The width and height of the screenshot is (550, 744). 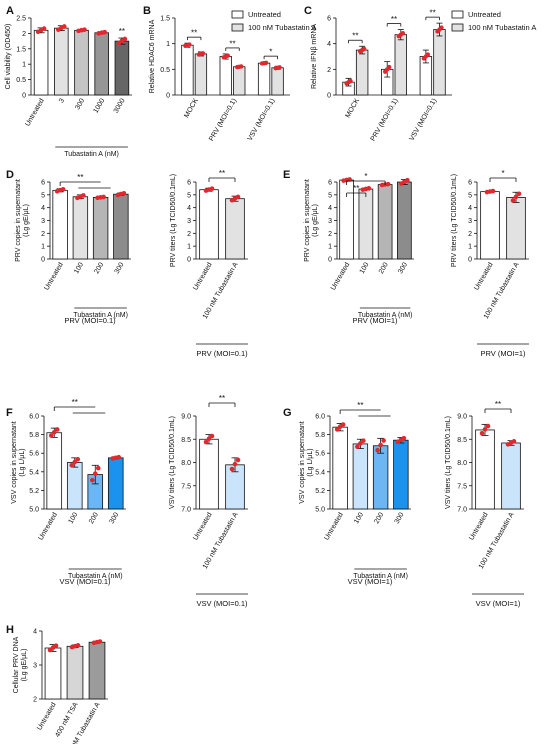 I want to click on y-tick-label: 6.0, so click(x=320, y=417).